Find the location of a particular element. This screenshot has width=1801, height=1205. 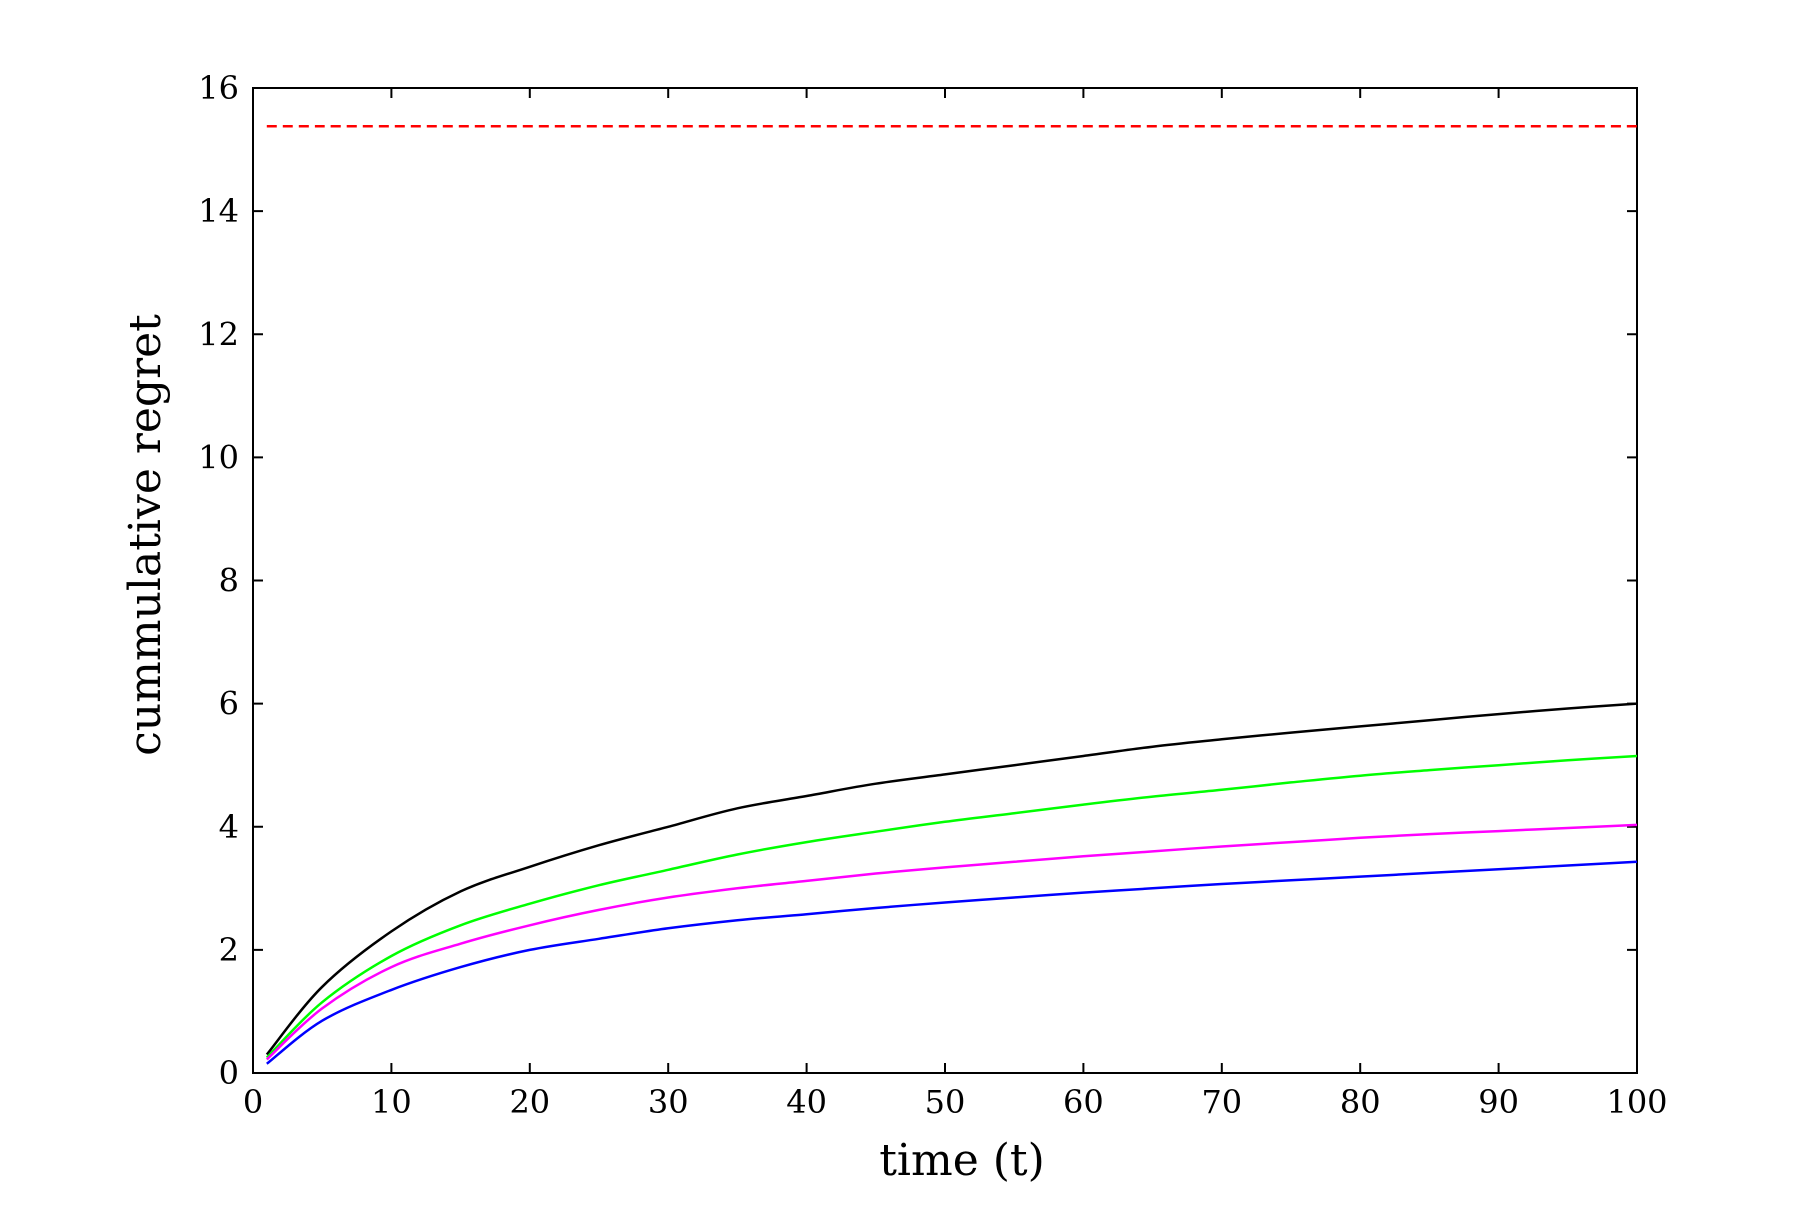

y-axis-label: cummulative regret is located at coordinates (145, 535).